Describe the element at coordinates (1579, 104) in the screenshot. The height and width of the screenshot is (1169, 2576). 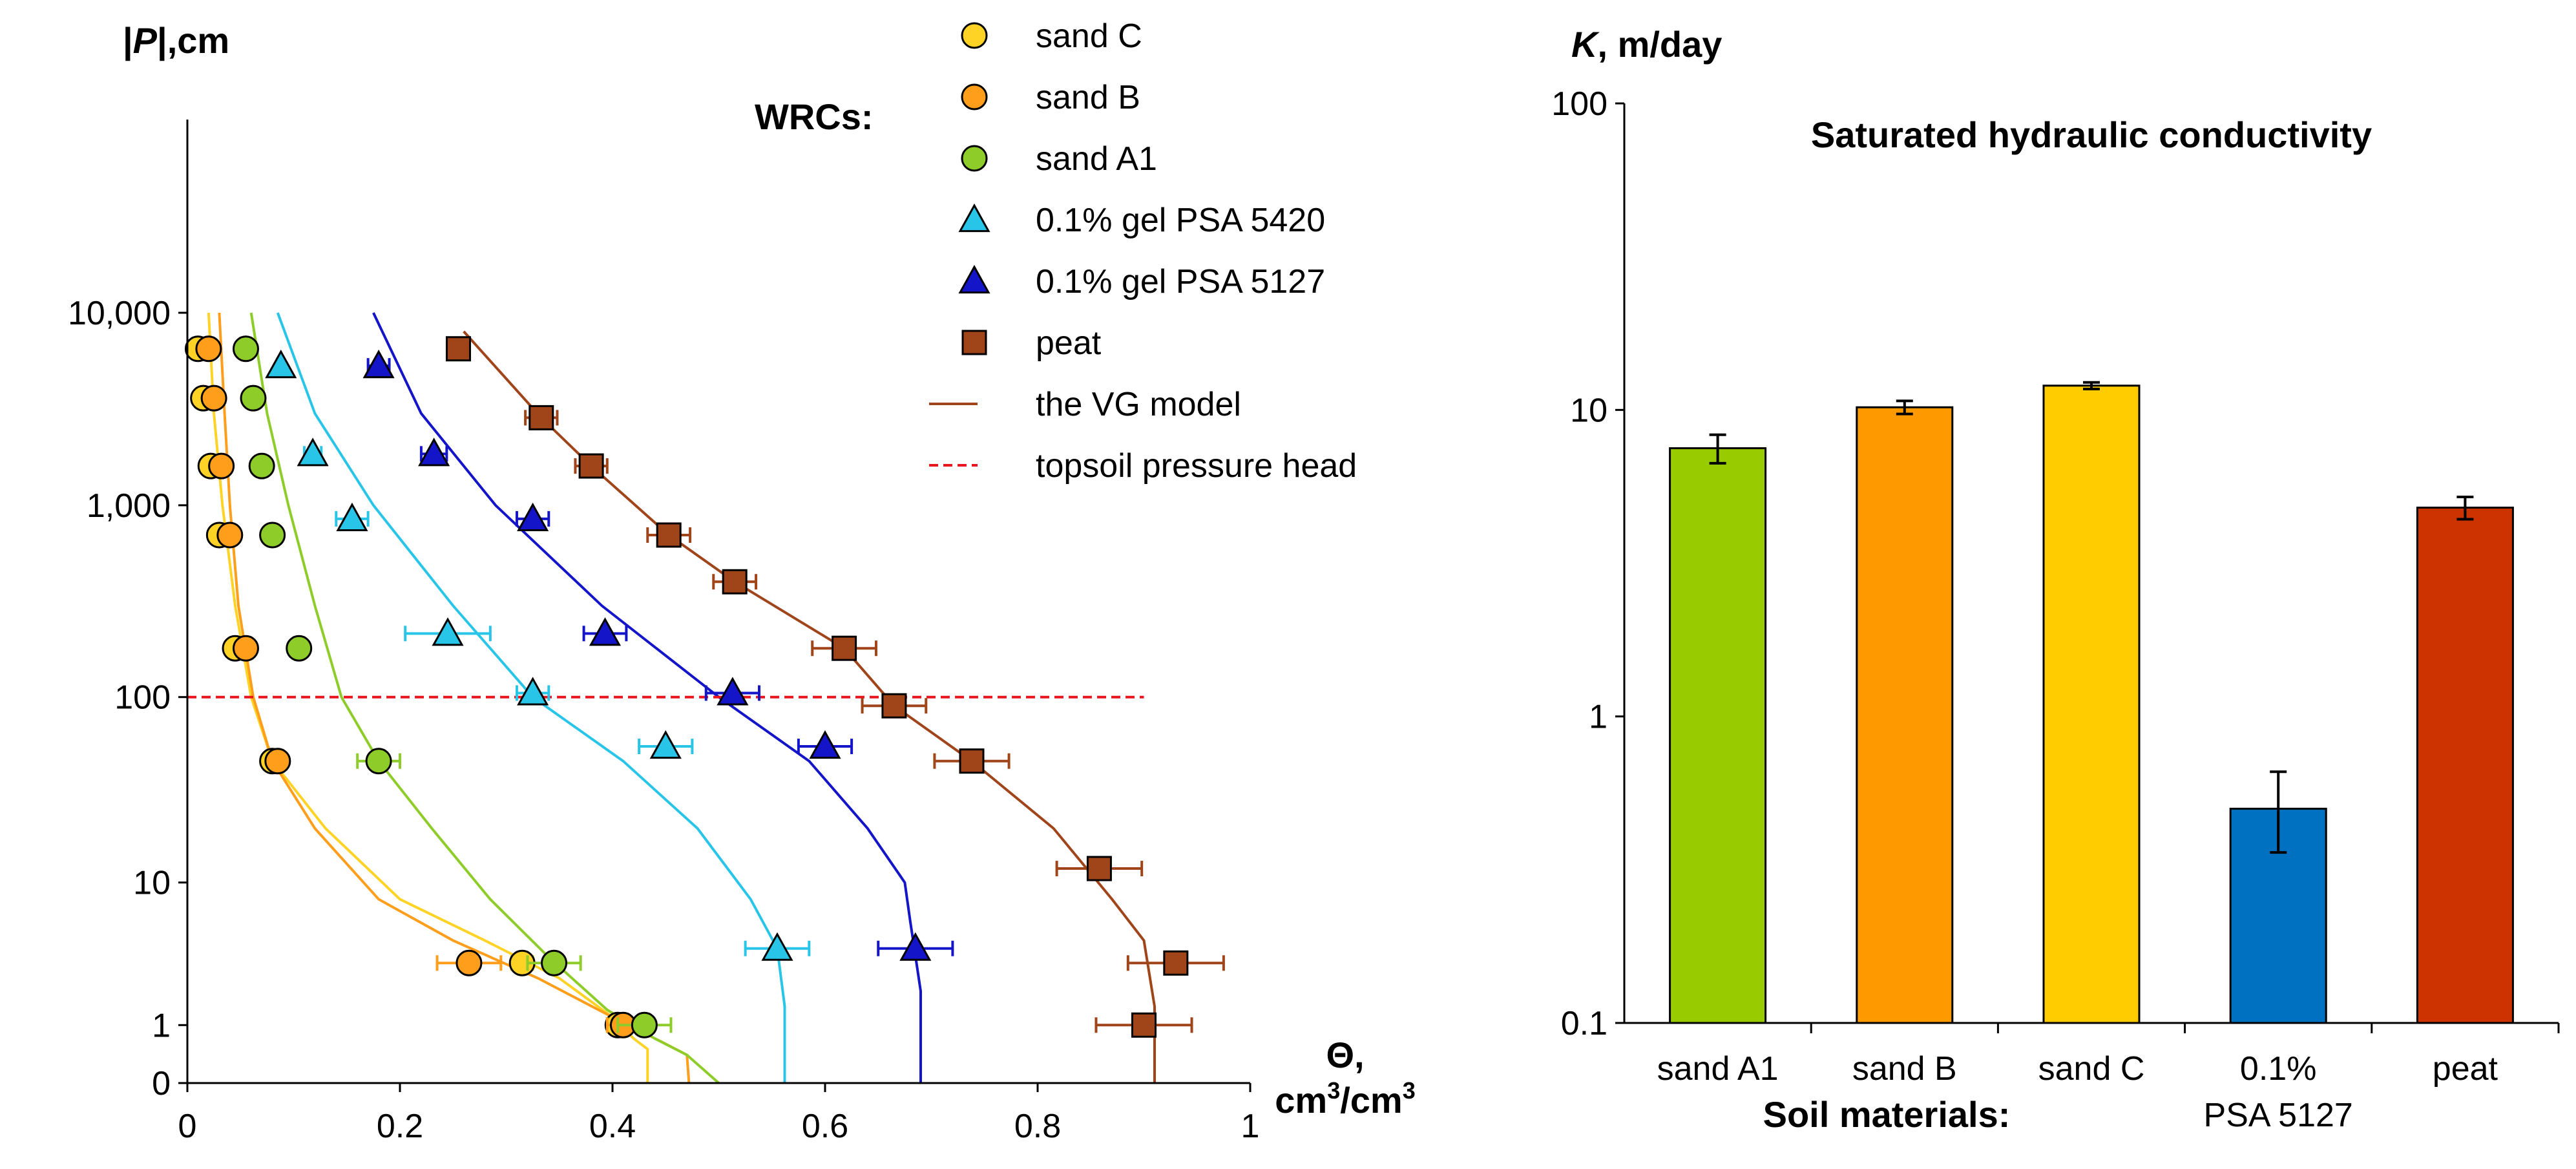
I see `ksat-y-tick-label: 100` at that location.